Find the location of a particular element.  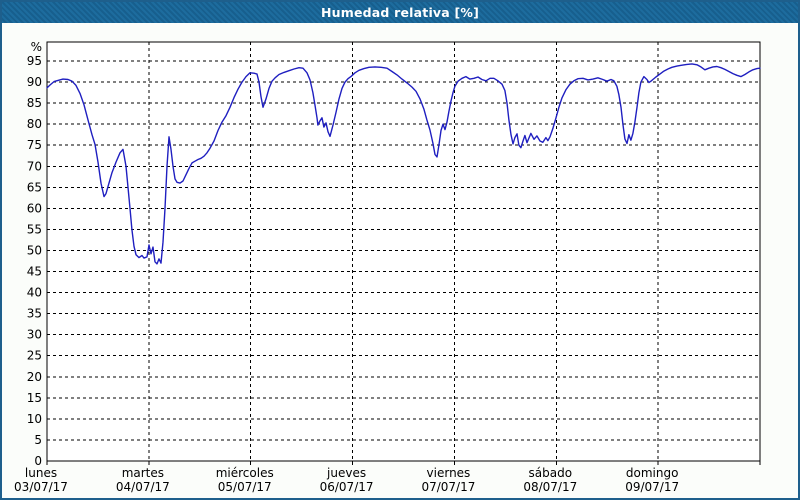

x-day-label: sábado is located at coordinates (551, 473).